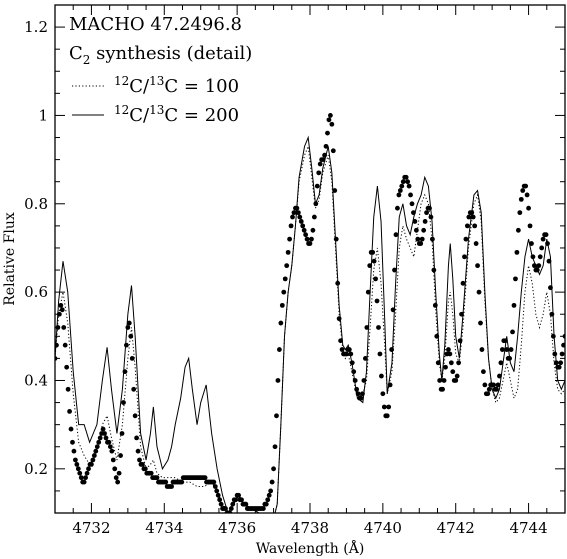  I want to click on legend-label-200: 12C/13C = 200, so click(176, 114).